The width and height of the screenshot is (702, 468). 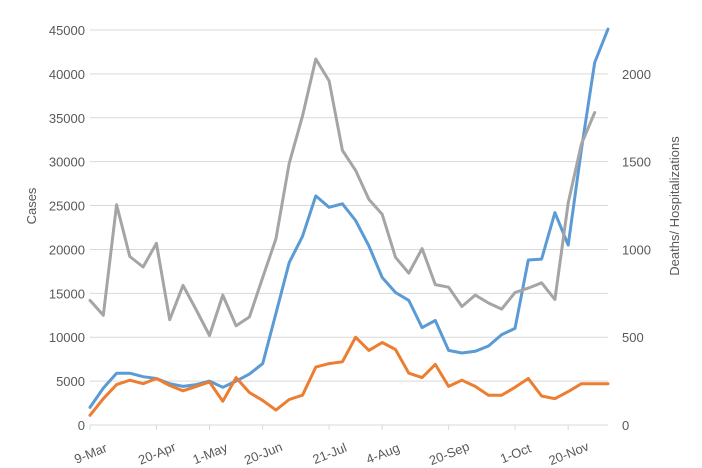 What do you see at coordinates (70, 381) in the screenshot?
I see `y-tick-label: 5000` at bounding box center [70, 381].